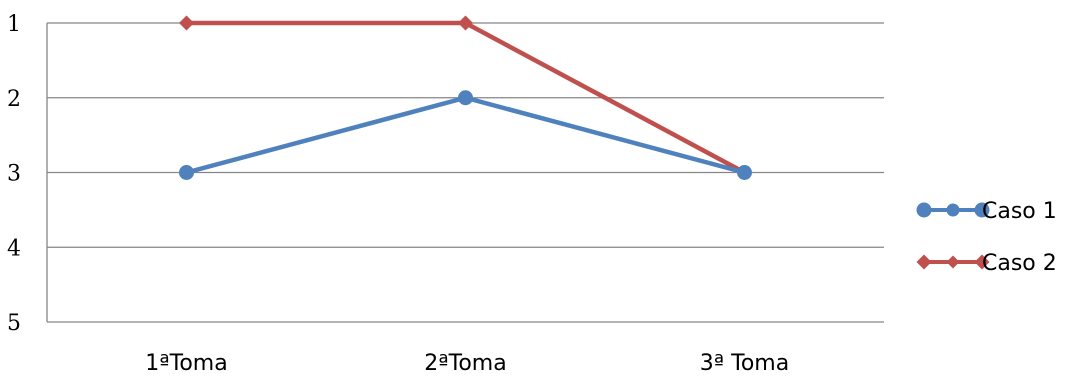  I want to click on y-tick-labels: 1 2 3 4 5, so click(14, 174).